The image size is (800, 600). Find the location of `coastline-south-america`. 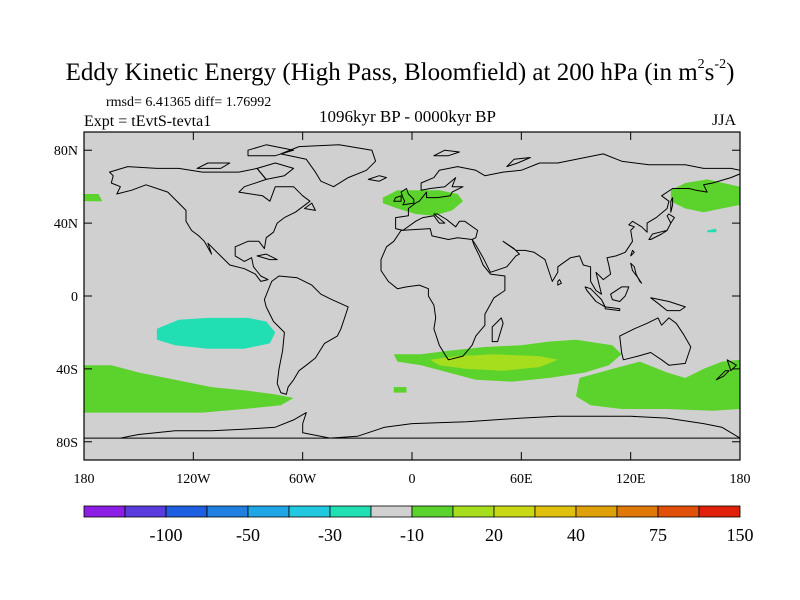

coastline-south-america is located at coordinates (306, 335).